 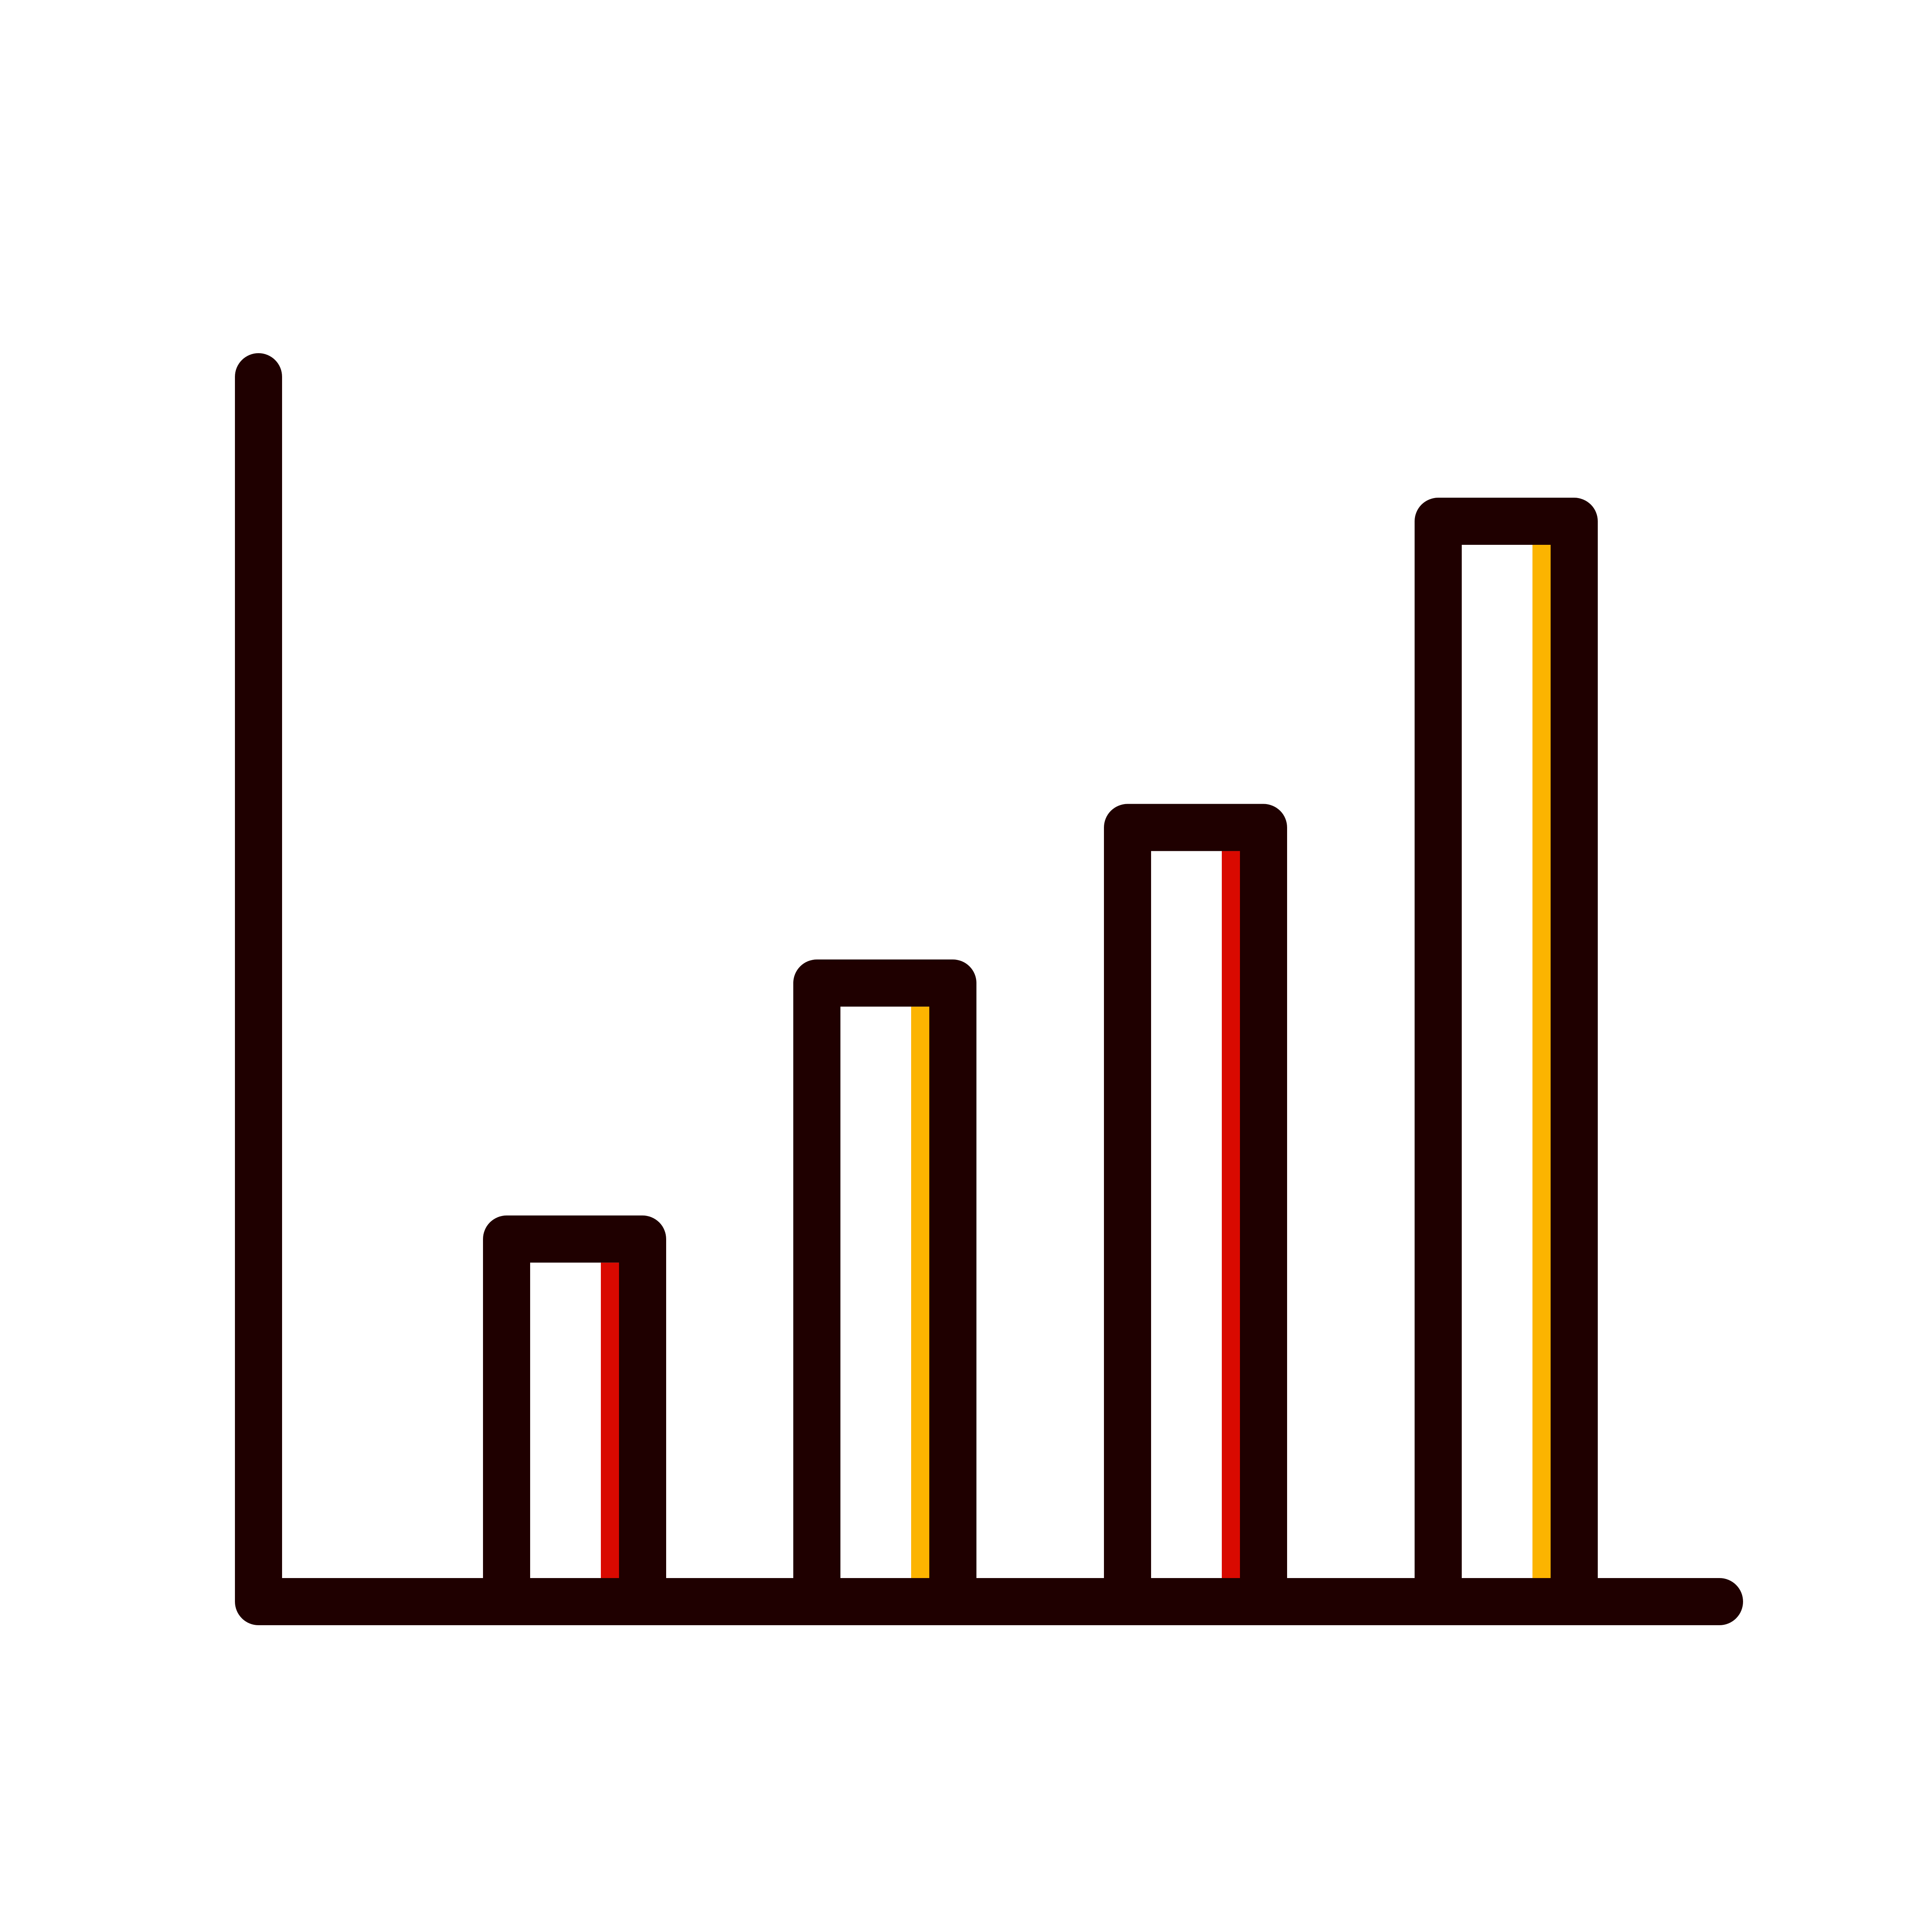 I want to click on bar-2-outline, so click(x=885, y=1281).